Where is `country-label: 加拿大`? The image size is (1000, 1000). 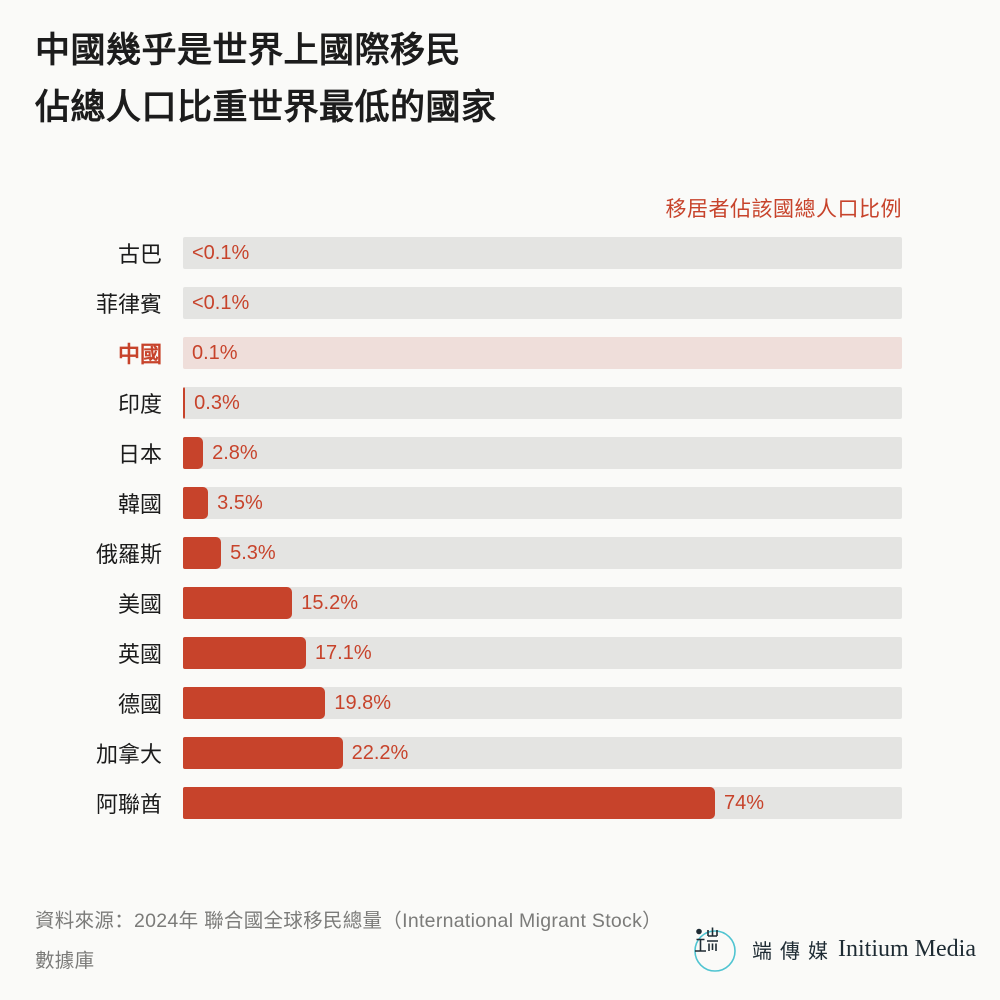
country-label: 加拿大 is located at coordinates (128, 754).